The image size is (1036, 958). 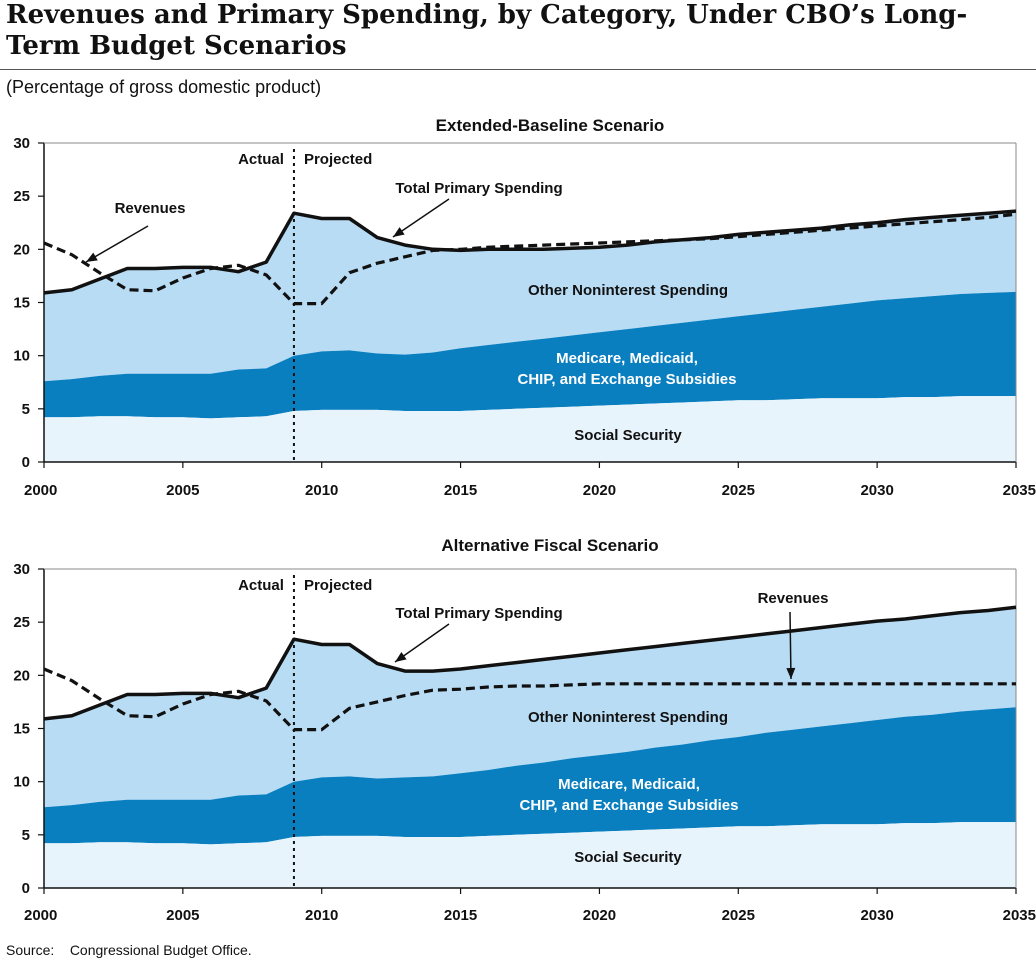 What do you see at coordinates (518, 69) in the screenshot?
I see `title-divider` at bounding box center [518, 69].